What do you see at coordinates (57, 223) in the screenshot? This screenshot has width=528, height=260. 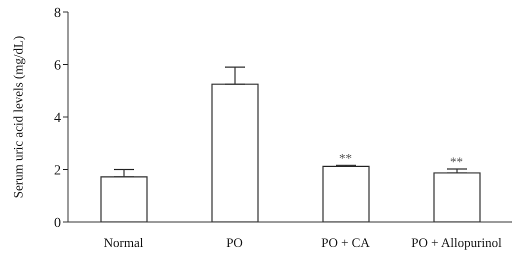 I see `y-tick-label: 0` at bounding box center [57, 223].